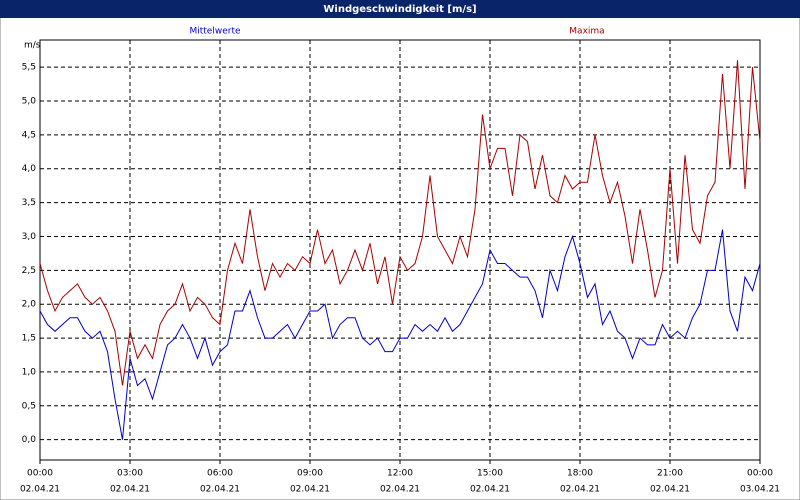  What do you see at coordinates (400, 474) in the screenshot?
I see `x-tick-label: 12:00` at bounding box center [400, 474].